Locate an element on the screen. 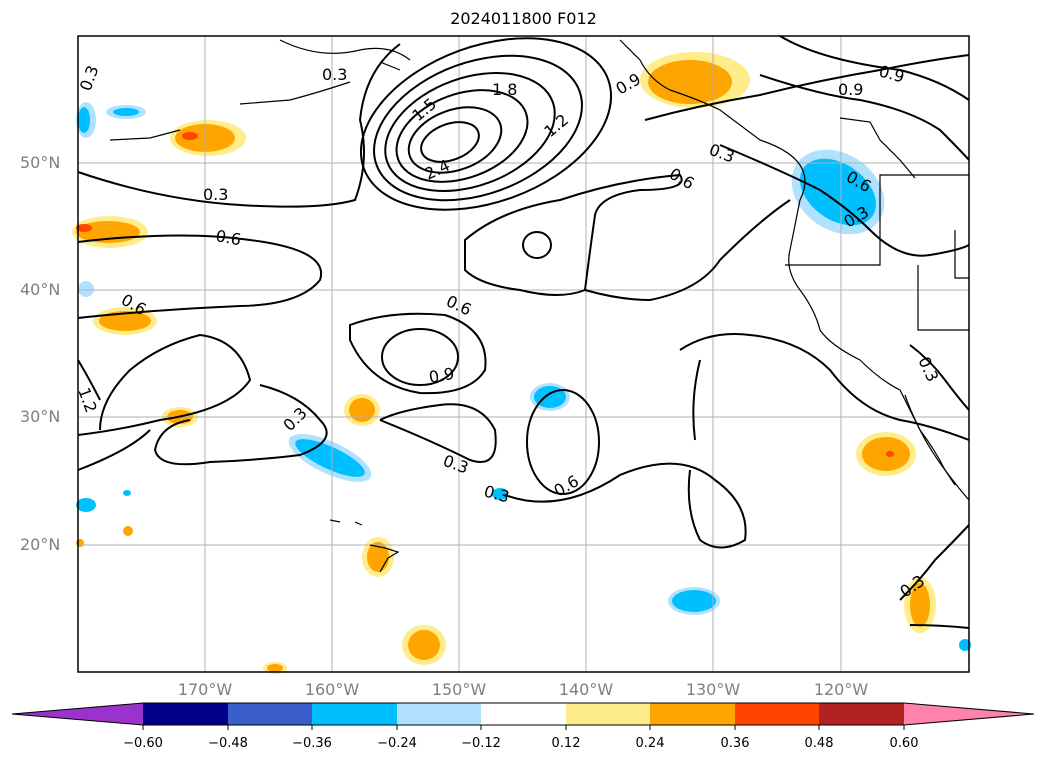 The image size is (1047, 765). colorbar-tick-label: −0.48 is located at coordinates (228, 743).